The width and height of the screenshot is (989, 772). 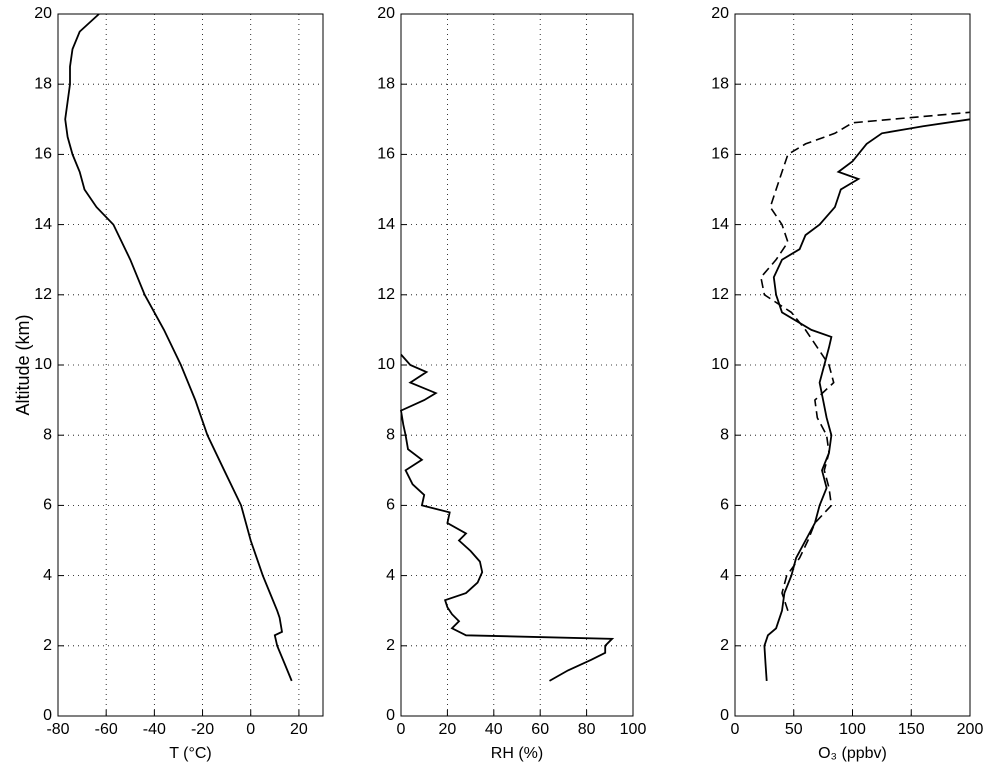 I want to click on x-tick-label: 60, so click(x=540, y=729).